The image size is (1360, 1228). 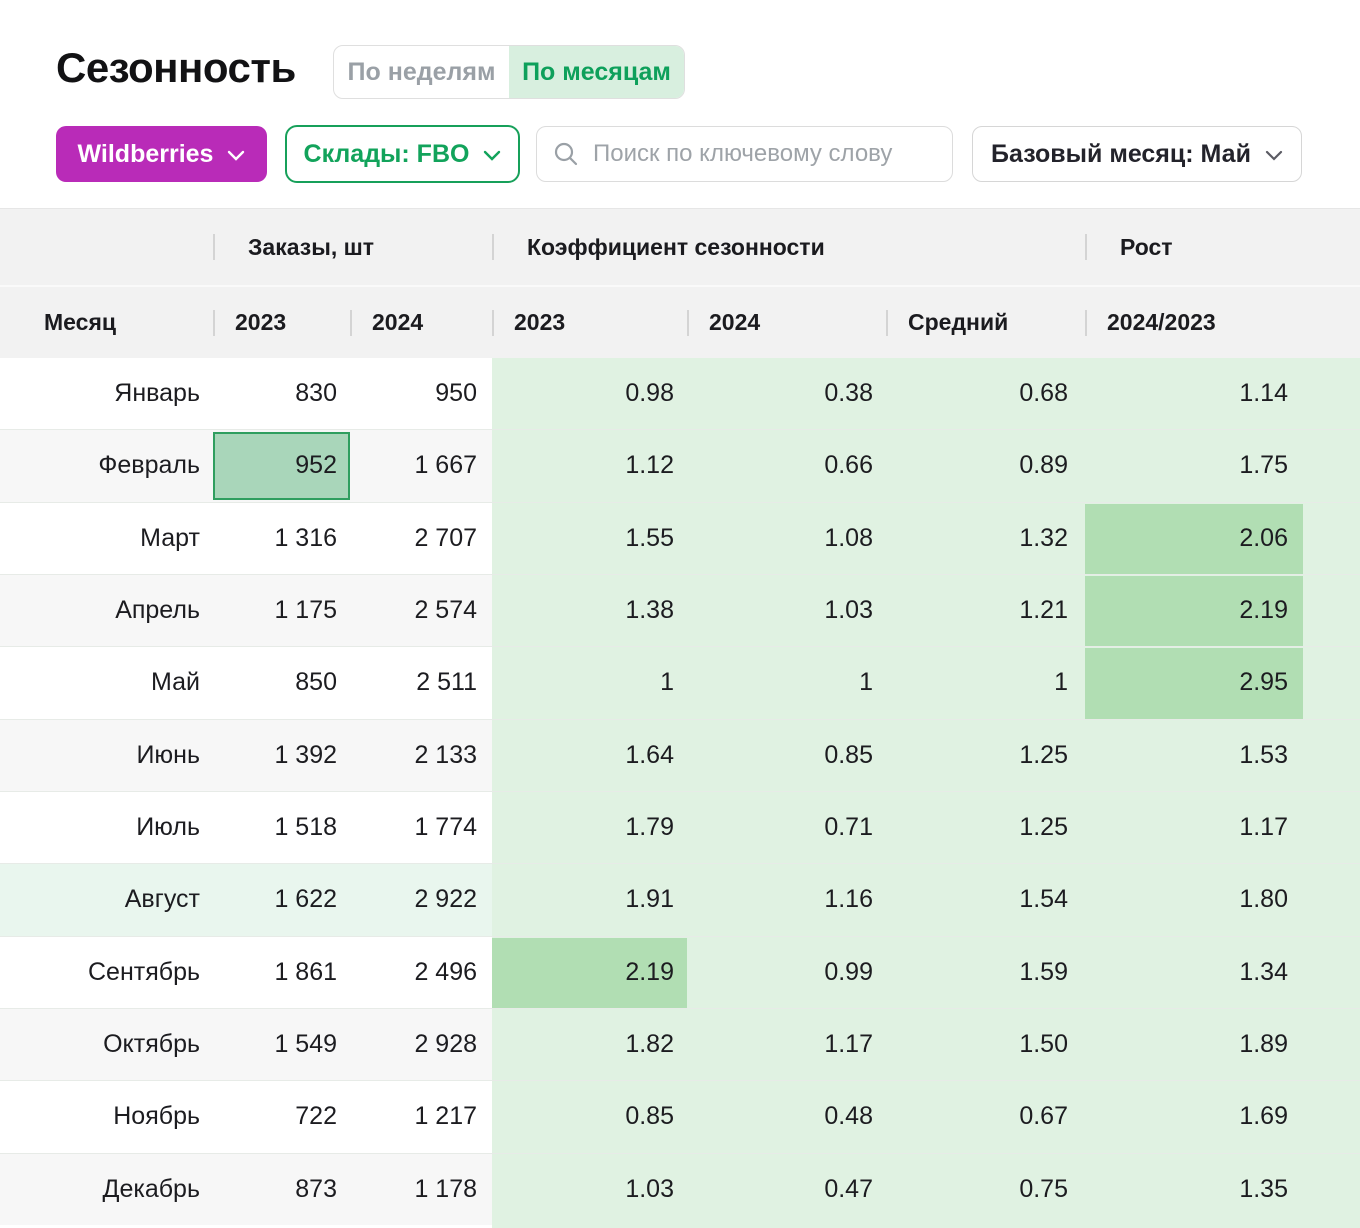 I want to click on cell-growth-ratio: 1.17, so click(x=1222, y=827).